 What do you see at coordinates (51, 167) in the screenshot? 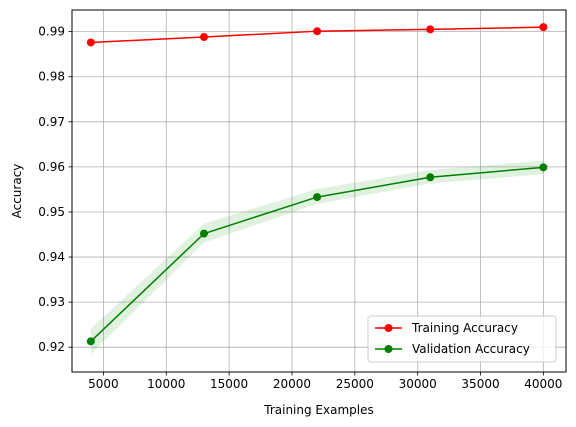
I see `y-tick-label: 0.96` at bounding box center [51, 167].